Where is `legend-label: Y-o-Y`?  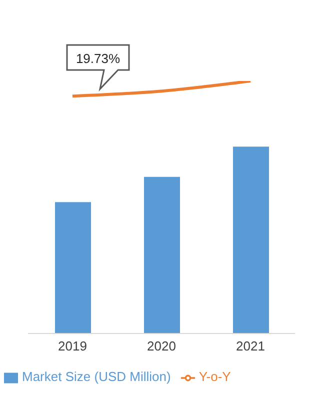
legend-label: Y-o-Y is located at coordinates (214, 376).